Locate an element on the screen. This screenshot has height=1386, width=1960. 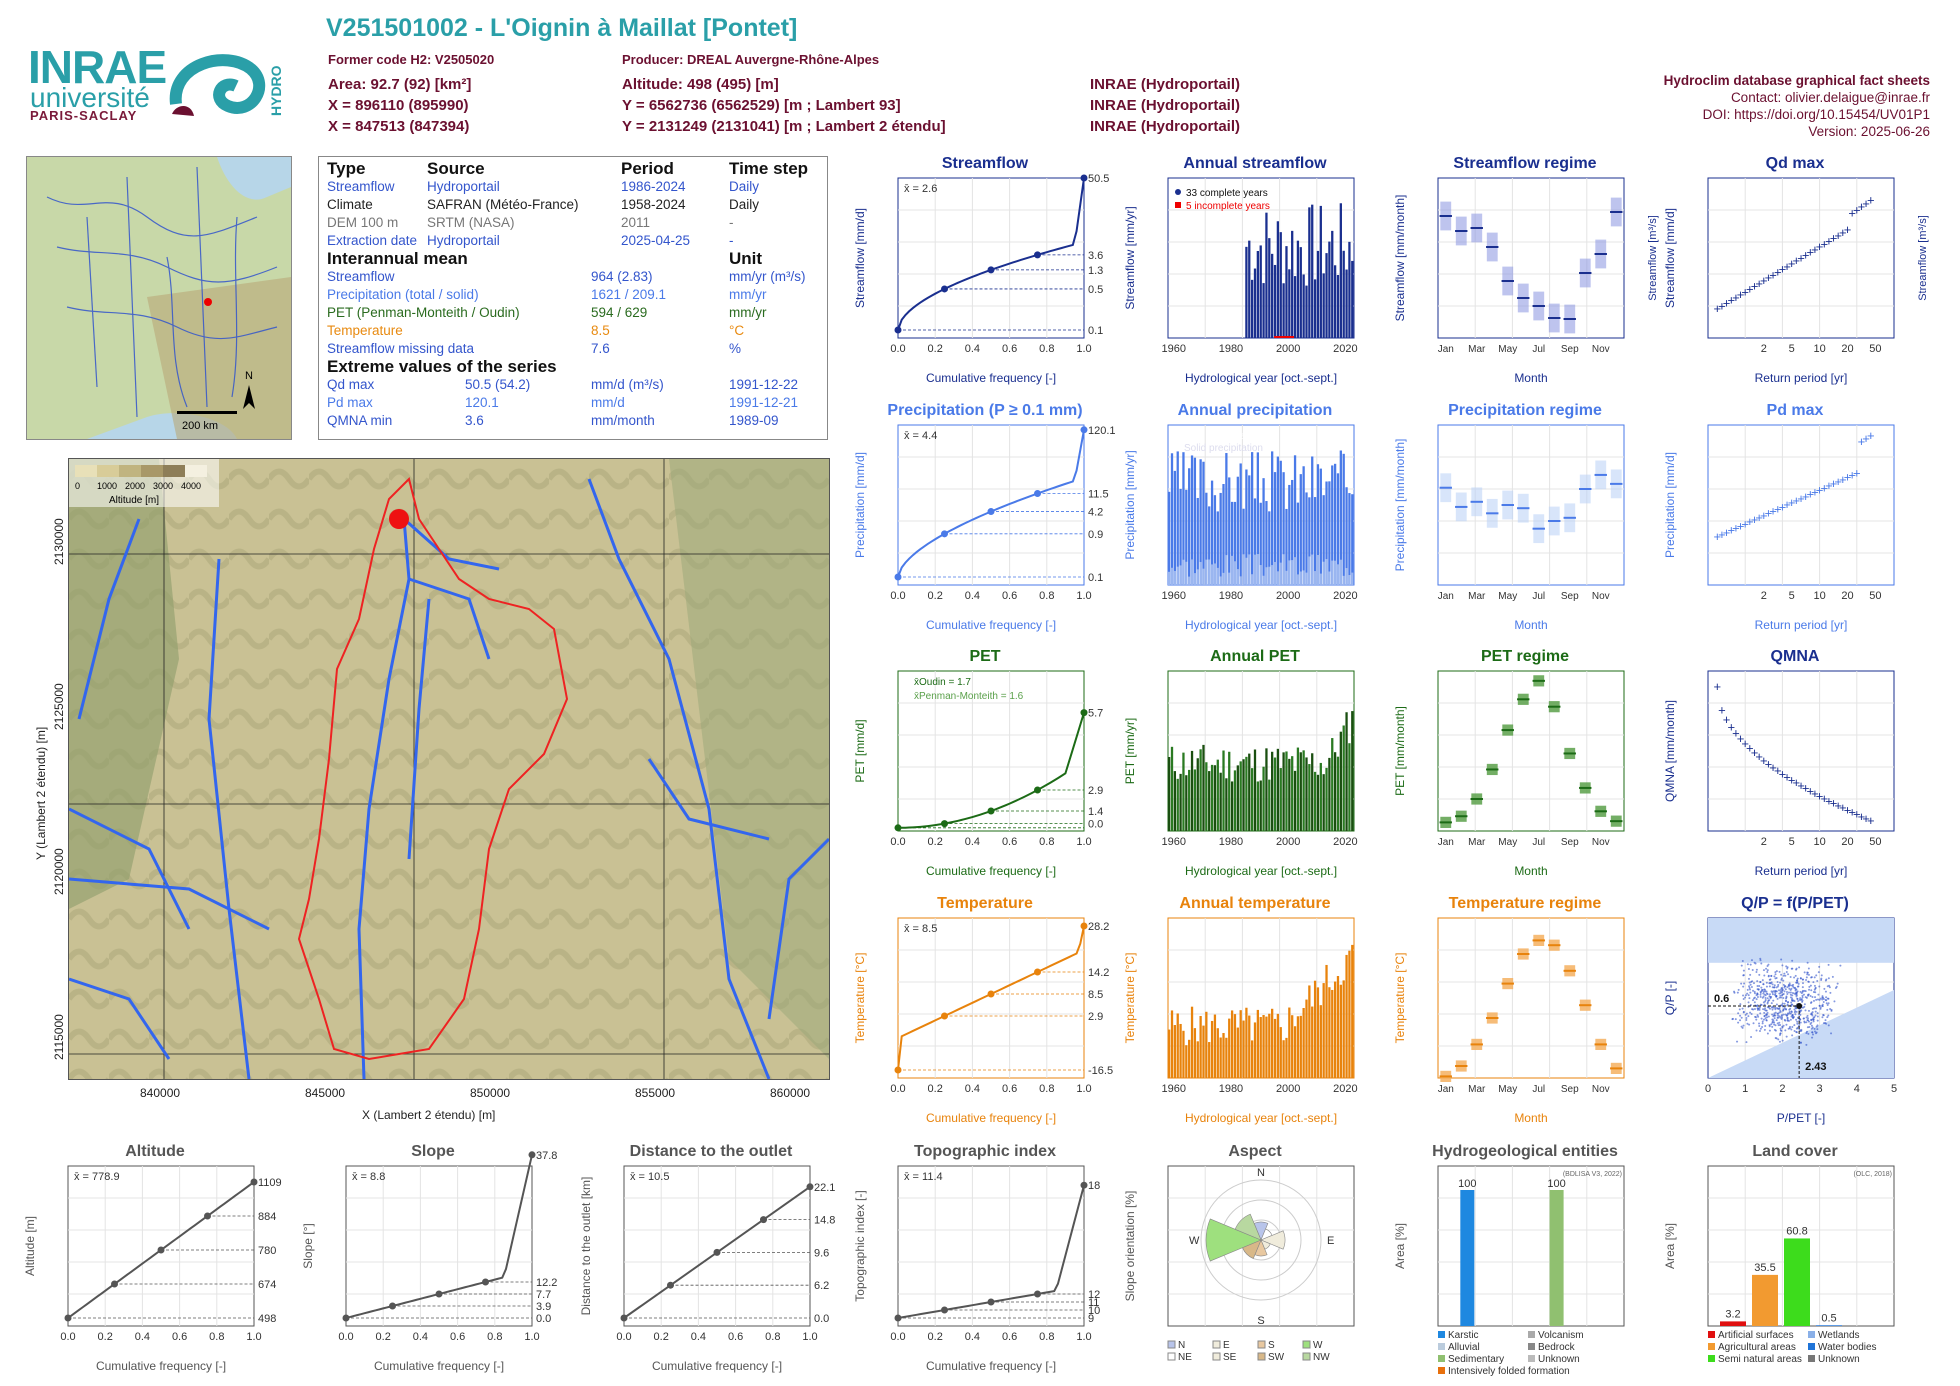
cell: Hydroportail is located at coordinates (463, 240).